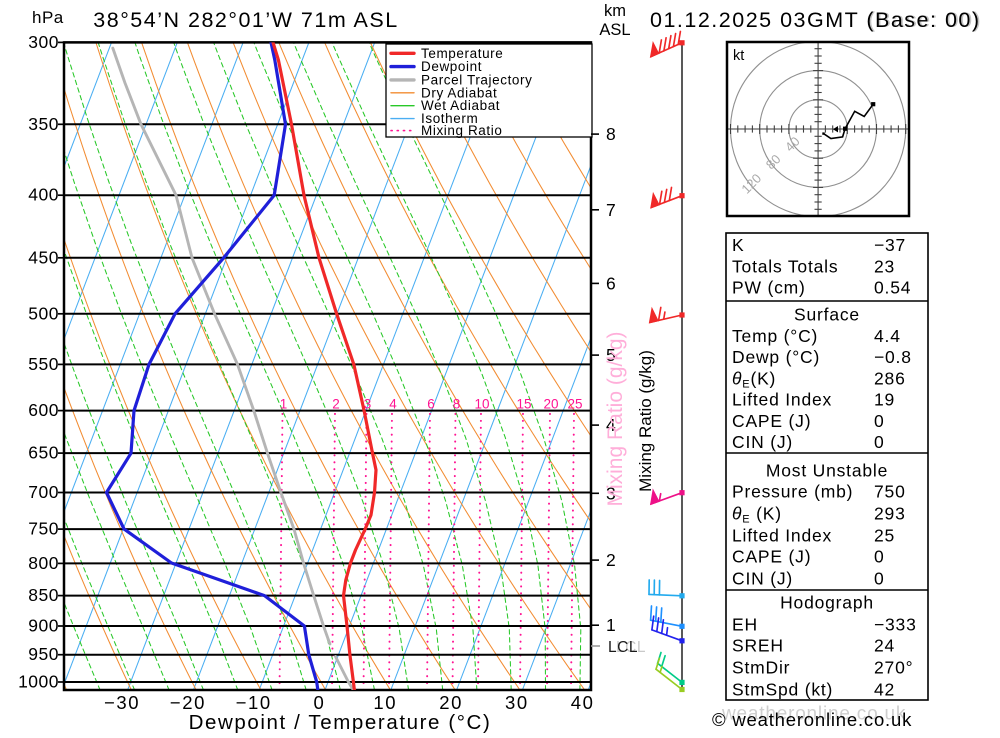 The image size is (1000, 738). Describe the element at coordinates (785, 267) in the screenshot. I see `svg-text: Totals Totals` at that location.